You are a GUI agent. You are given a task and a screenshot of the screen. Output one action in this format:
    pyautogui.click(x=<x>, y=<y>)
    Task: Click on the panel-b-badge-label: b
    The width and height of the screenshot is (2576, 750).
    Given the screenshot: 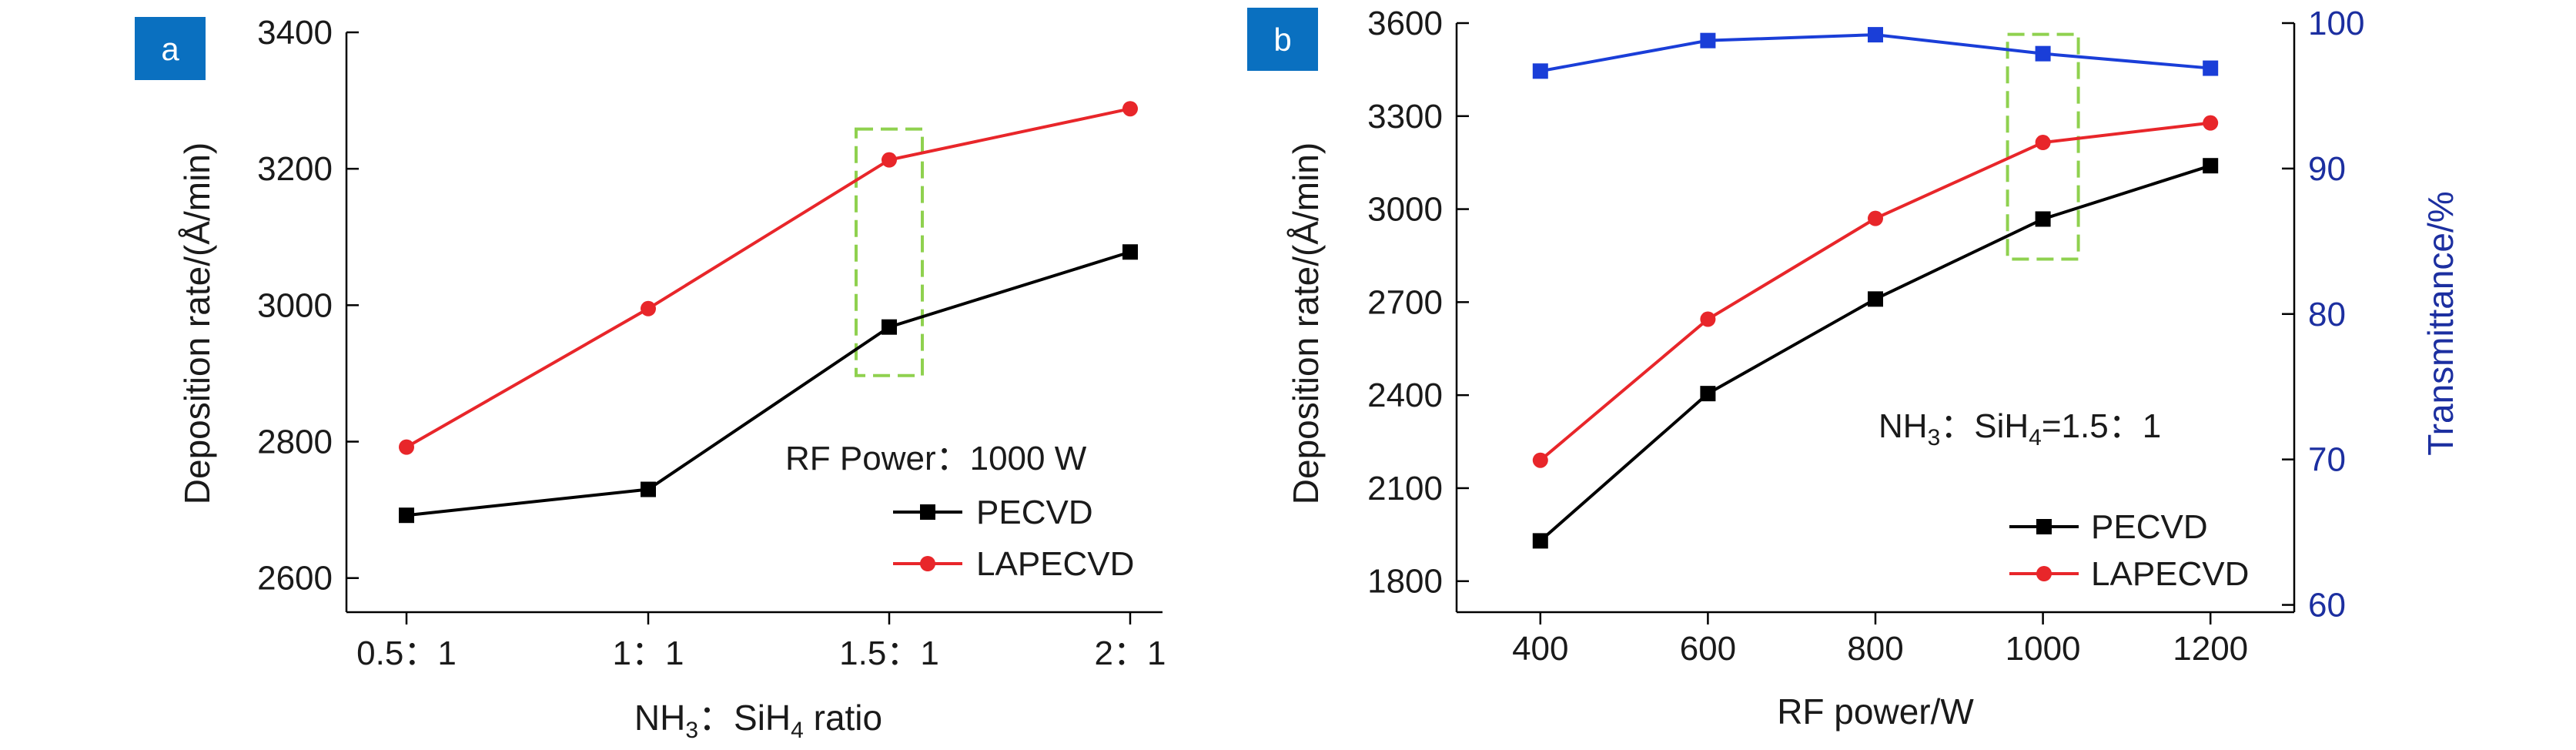 What is the action you would take?
    pyautogui.click(x=1282, y=40)
    